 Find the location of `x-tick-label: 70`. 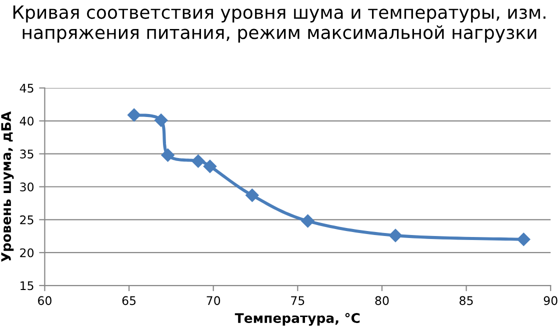

x-tick-label: 70 is located at coordinates (213, 301).